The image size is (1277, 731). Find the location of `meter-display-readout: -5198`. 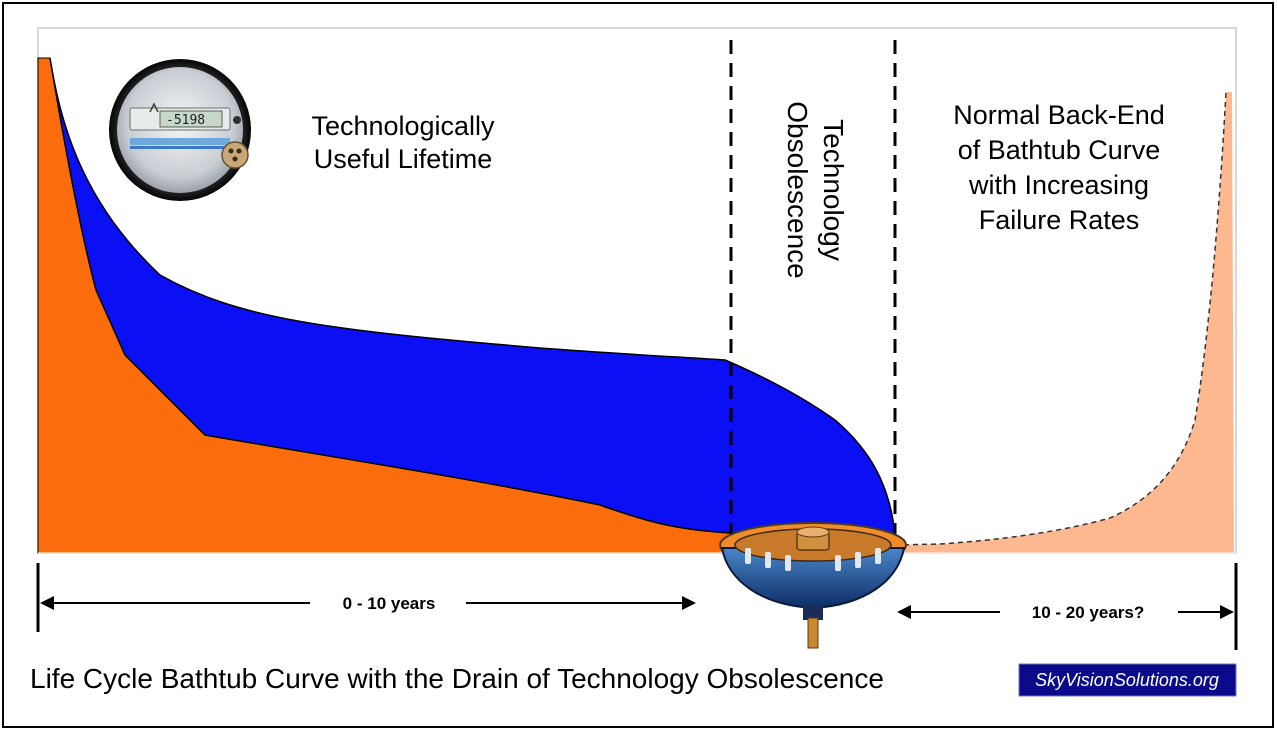

meter-display-readout: -5198 is located at coordinates (185, 120).